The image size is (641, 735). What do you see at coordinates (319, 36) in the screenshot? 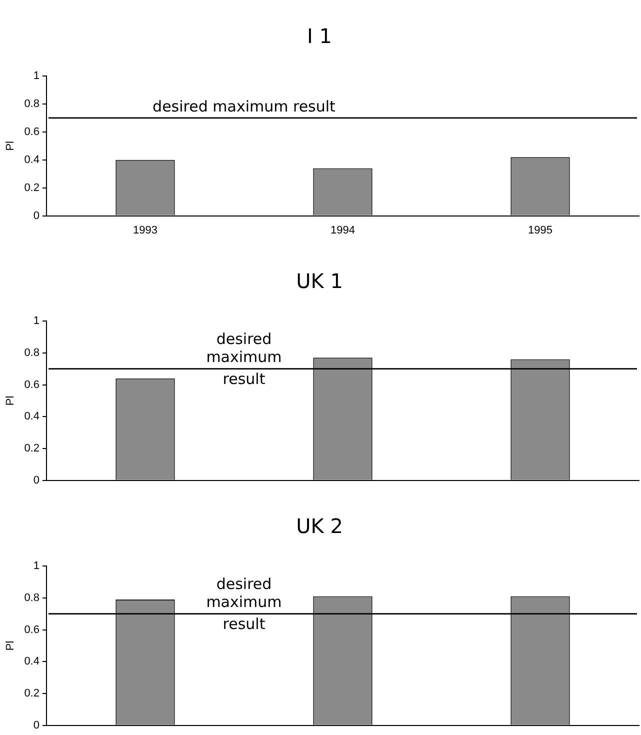
I see `chart-title: I 1` at bounding box center [319, 36].